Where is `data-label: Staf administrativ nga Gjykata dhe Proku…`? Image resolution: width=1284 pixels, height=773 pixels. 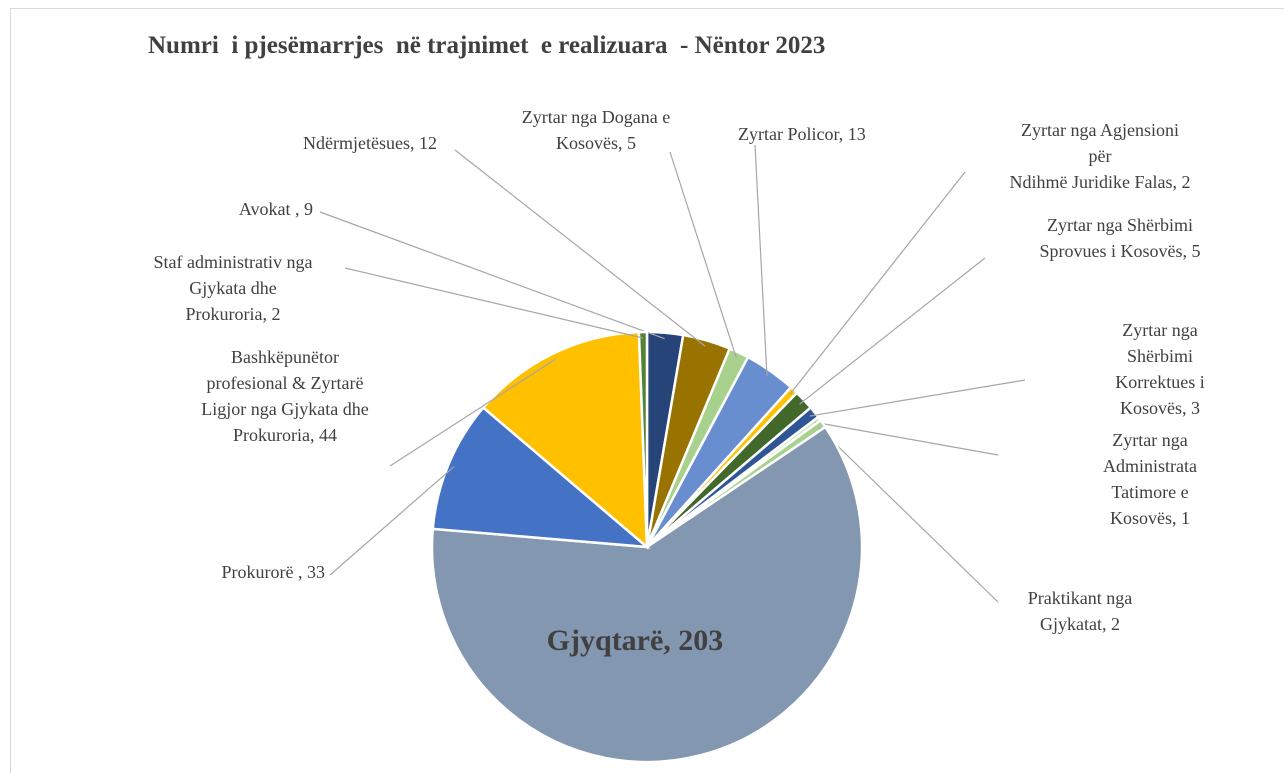 data-label: Staf administrativ nga Gjykata dhe Proku… is located at coordinates (233, 288).